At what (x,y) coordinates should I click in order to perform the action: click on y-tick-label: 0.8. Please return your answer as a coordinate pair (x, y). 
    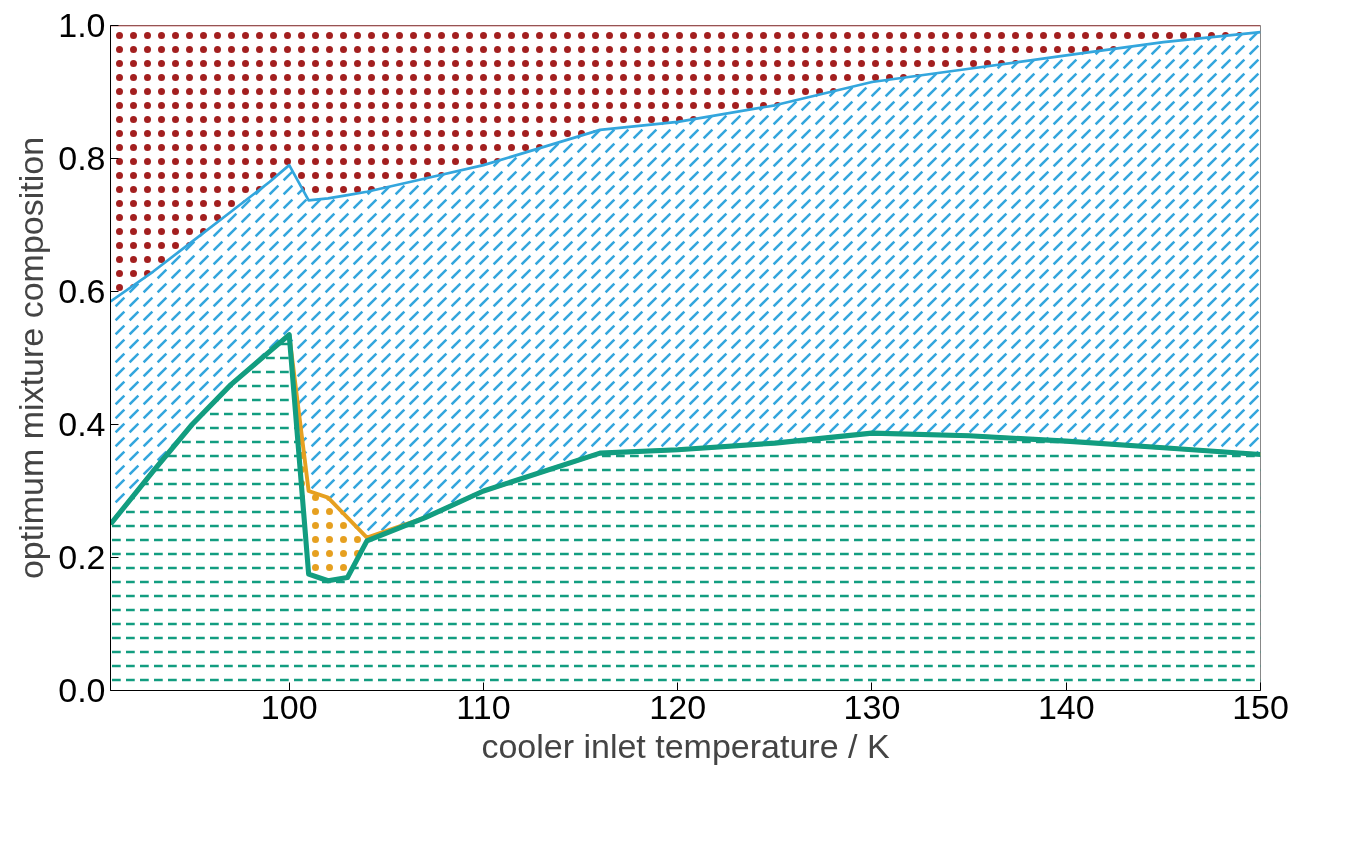
    Looking at the image, I should click on (82, 158).